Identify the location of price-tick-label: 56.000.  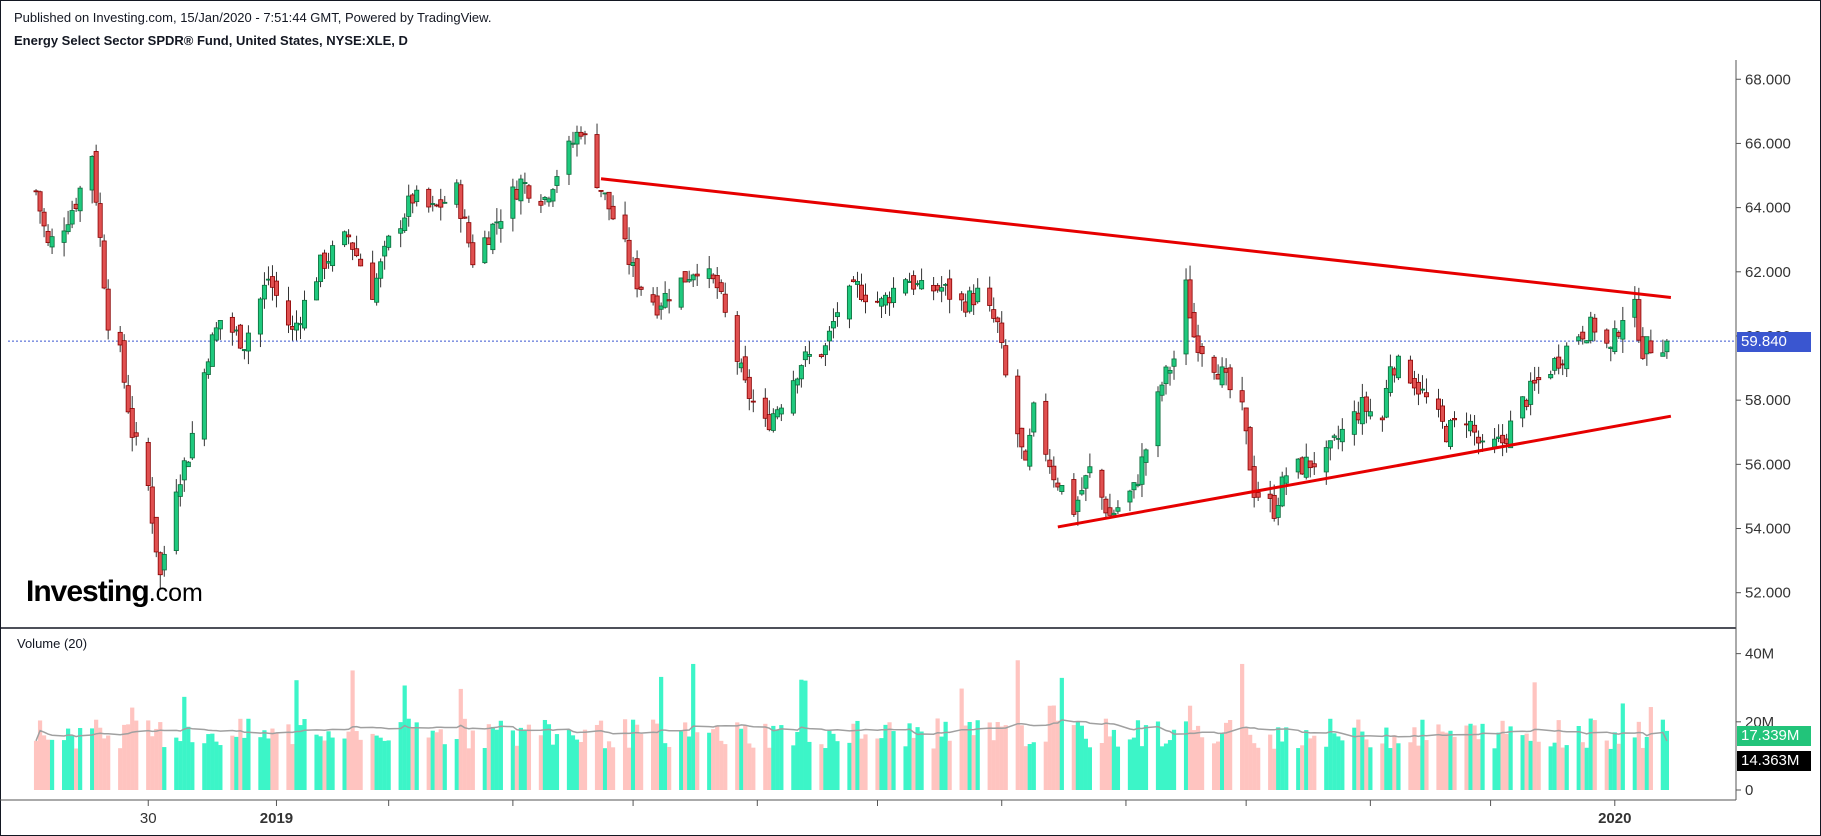
(1768, 464).